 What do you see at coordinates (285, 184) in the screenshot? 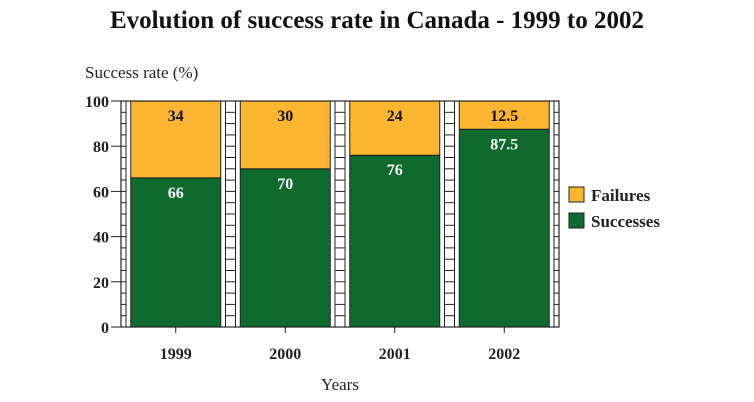
I see `data-label-successes-2000: 70` at bounding box center [285, 184].